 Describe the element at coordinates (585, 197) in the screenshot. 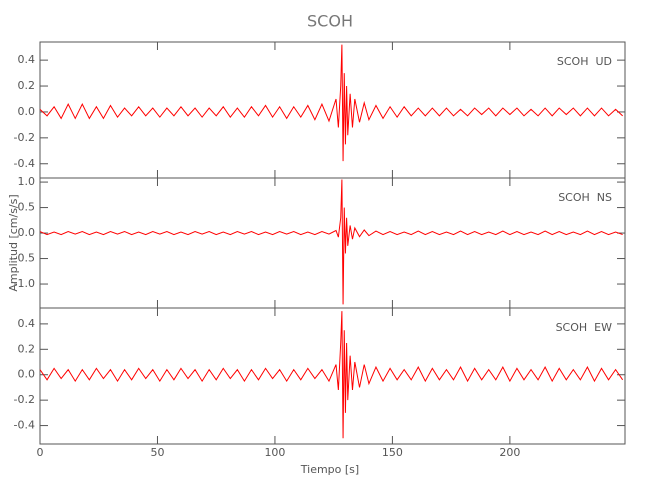

I see `panel-label: SCOH NS` at that location.